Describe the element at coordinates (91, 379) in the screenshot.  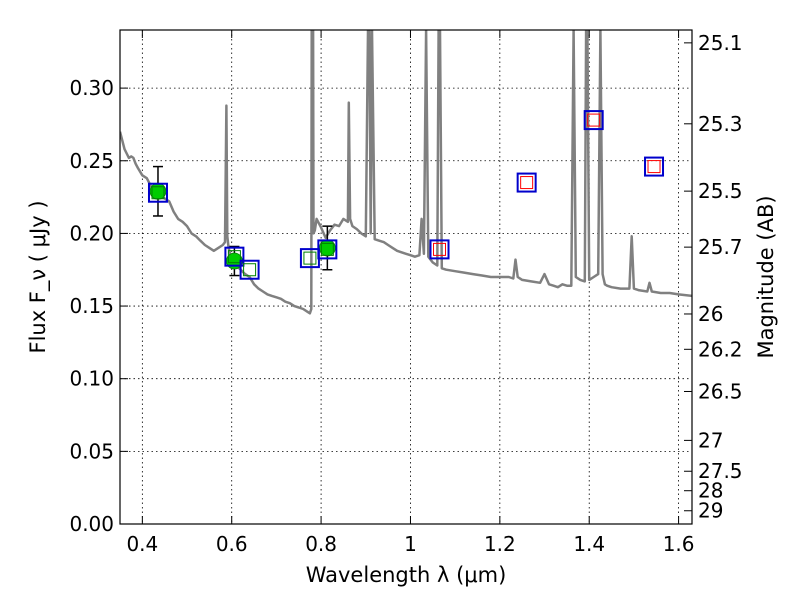
I see `y-tick-label: 0.10` at that location.